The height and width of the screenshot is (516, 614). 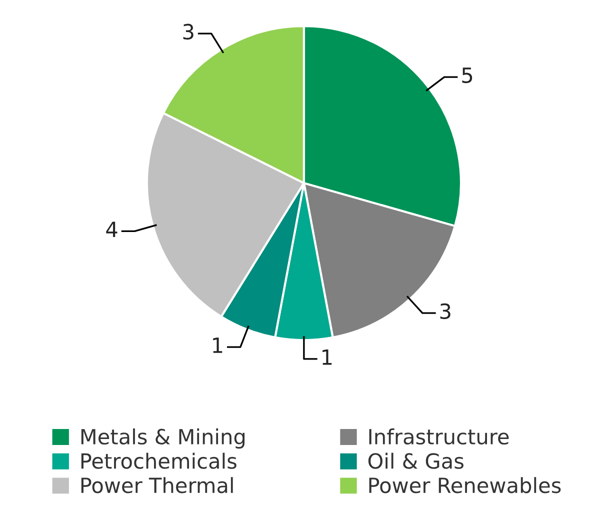 What do you see at coordinates (439, 436) in the screenshot?
I see `legend-label: Infrastructure` at bounding box center [439, 436].